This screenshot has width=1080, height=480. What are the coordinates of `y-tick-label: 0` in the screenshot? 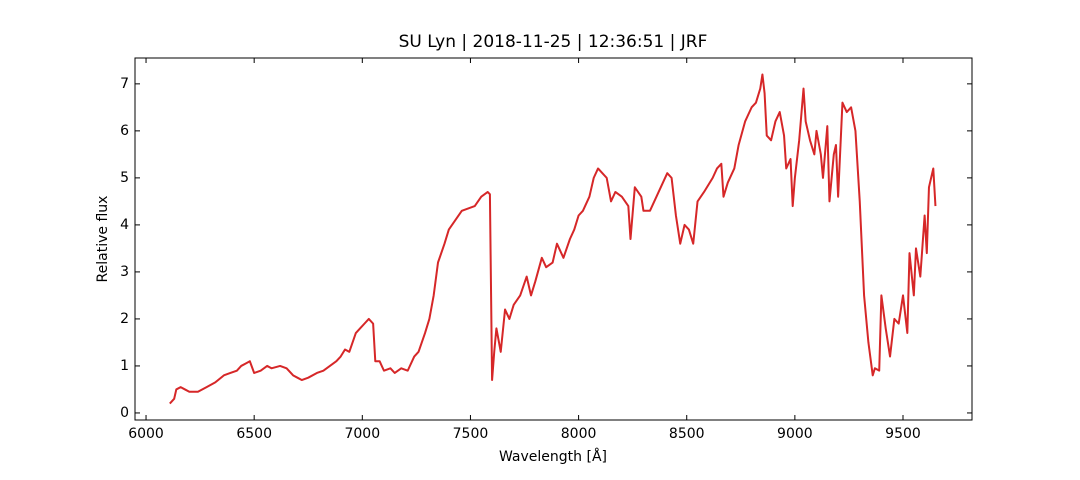 It's located at (124, 413).